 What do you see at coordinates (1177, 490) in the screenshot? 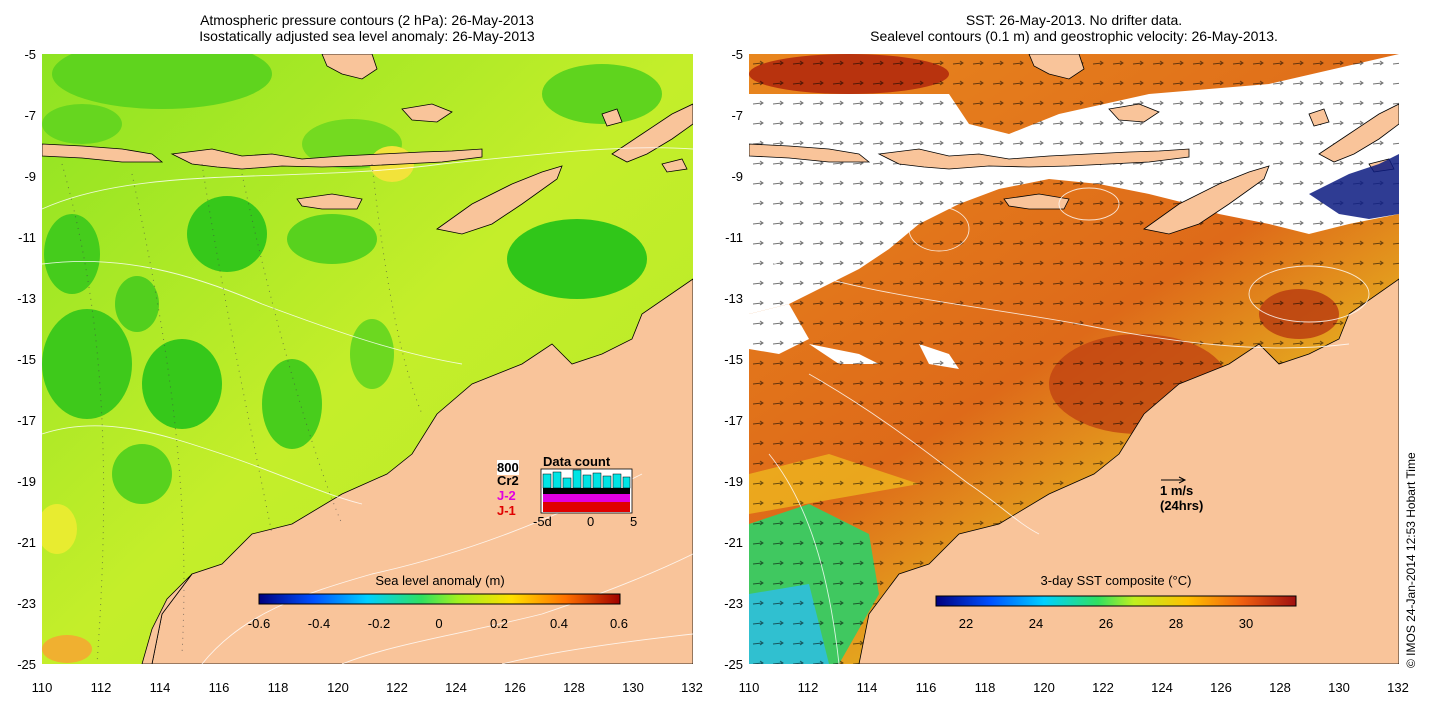
I see `velocity-key-speed: 1 m/s` at bounding box center [1177, 490].